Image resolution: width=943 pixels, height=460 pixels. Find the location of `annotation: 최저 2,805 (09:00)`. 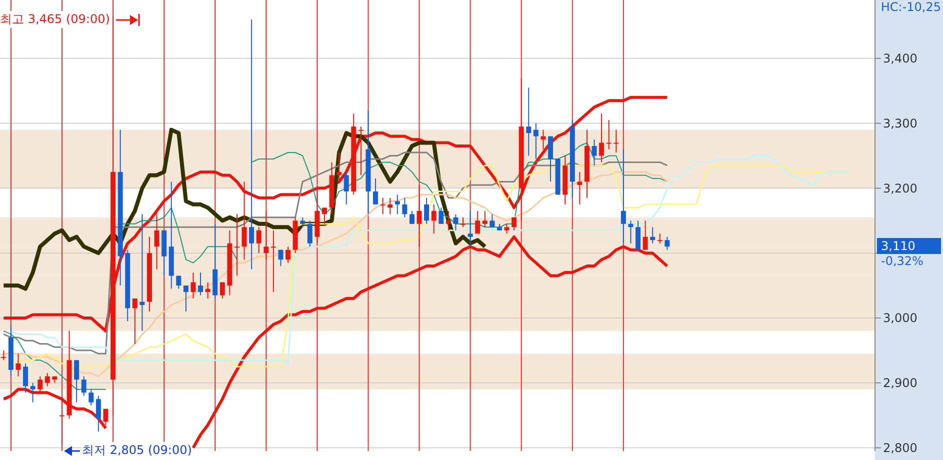

annotation: 최저 2,805 (09:00) is located at coordinates (137, 450).